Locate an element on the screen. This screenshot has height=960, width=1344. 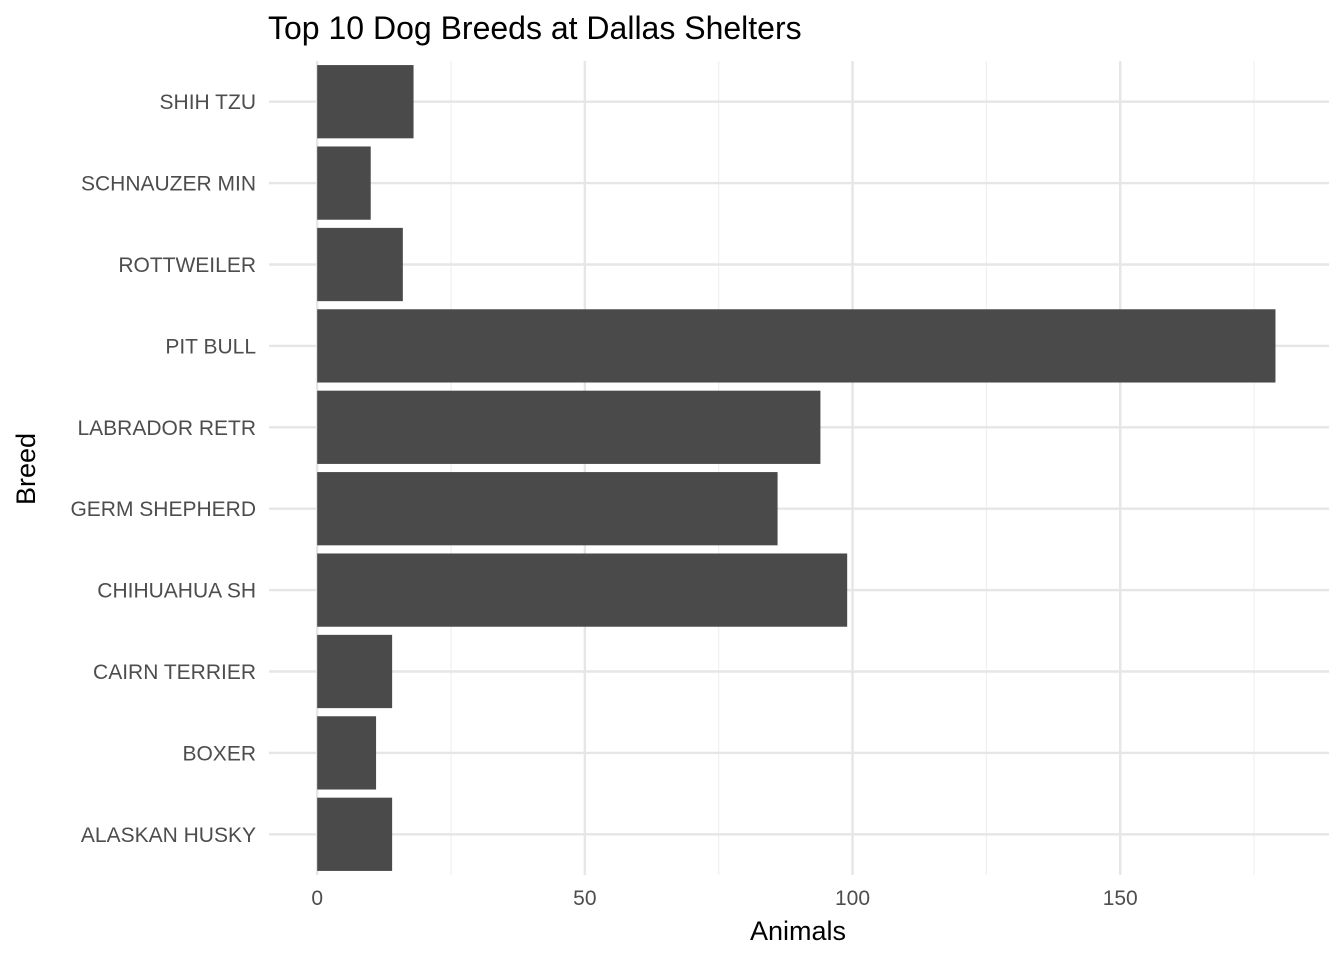
x-tick-label-50: 50 is located at coordinates (584, 898).